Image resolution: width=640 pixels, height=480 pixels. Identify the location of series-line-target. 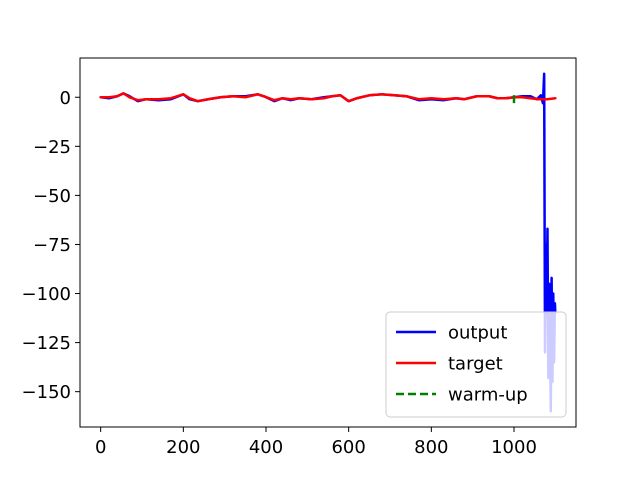
(328, 97).